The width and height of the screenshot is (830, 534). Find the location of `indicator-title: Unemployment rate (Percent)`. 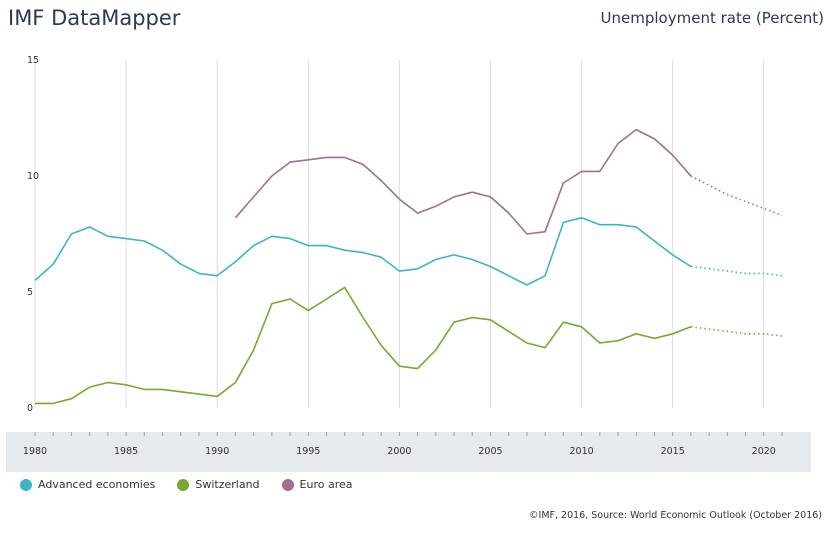

indicator-title: Unemployment rate (Percent) is located at coordinates (712, 18).